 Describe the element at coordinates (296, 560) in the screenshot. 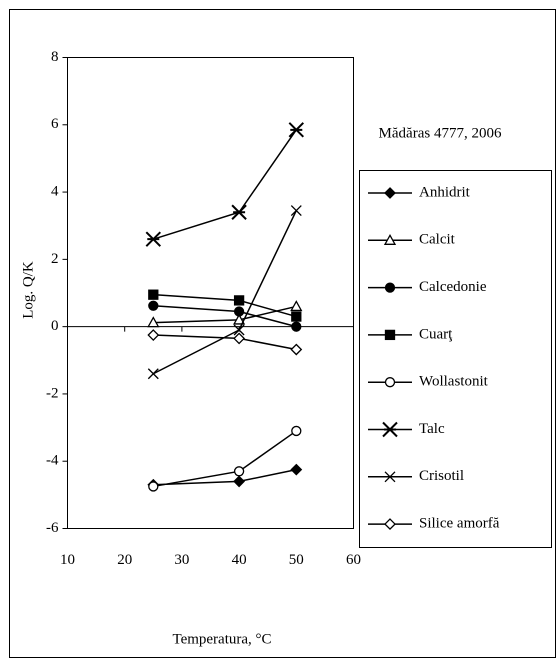

I see `x-tick-label: 50` at that location.